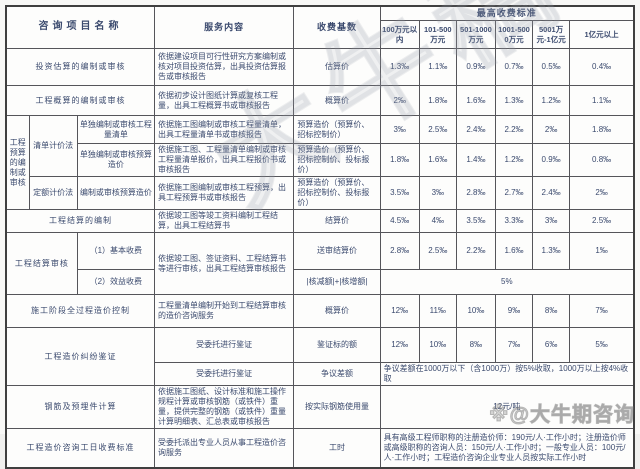  Describe the element at coordinates (224, 221) in the screenshot. I see `service-cell: 依据竣工图等竣工资料编制工程结算，出具工程结算书` at that location.